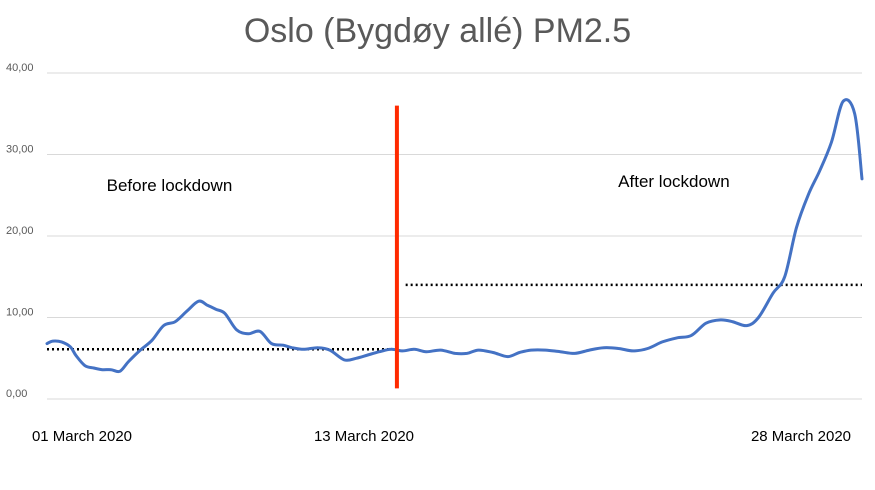 The height and width of the screenshot is (490, 875). Describe the element at coordinates (20, 231) in the screenshot. I see `y-tick-label: 20,00` at that location.